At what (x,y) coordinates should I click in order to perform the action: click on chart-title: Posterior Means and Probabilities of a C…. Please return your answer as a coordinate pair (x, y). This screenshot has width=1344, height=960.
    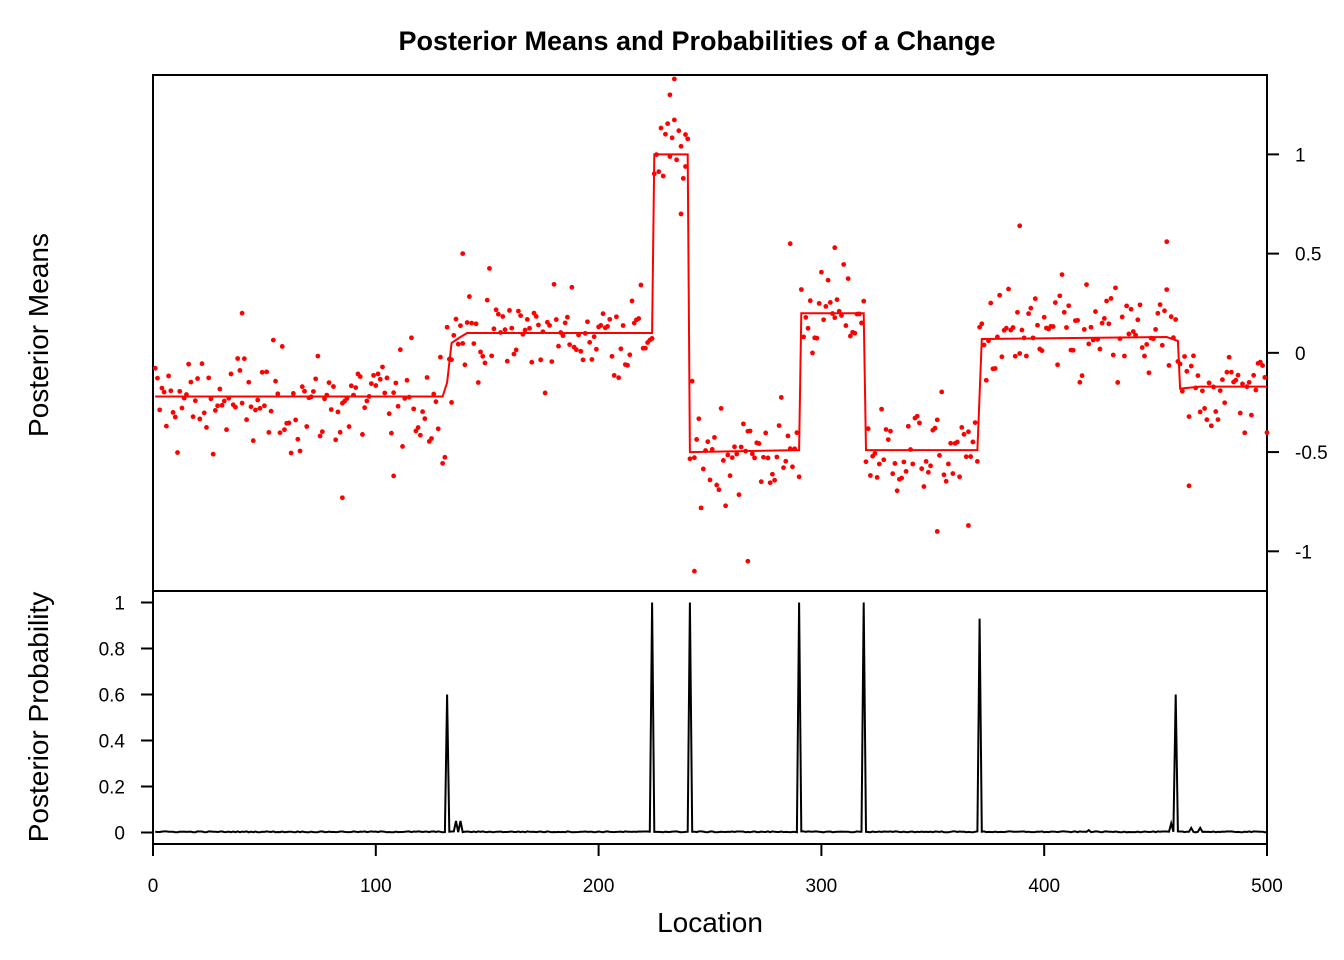
    Looking at the image, I should click on (696, 41).